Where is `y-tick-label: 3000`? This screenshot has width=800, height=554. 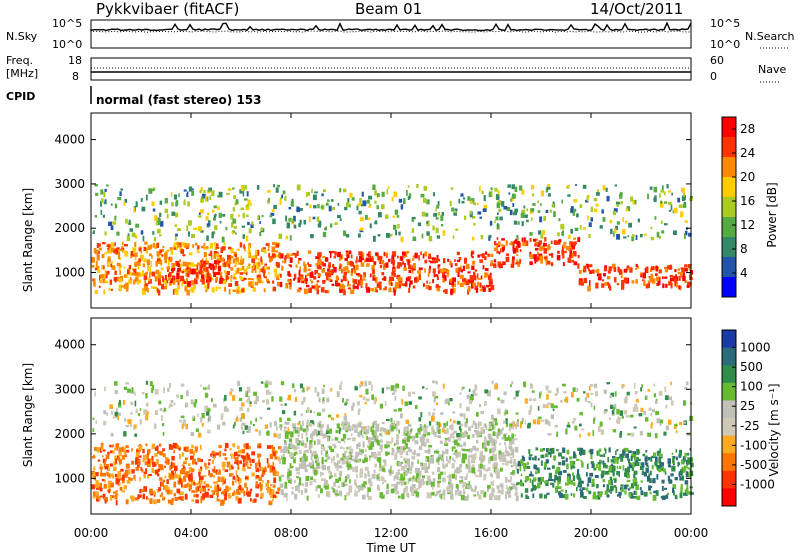
y-tick-label: 3000 is located at coordinates (69, 389).